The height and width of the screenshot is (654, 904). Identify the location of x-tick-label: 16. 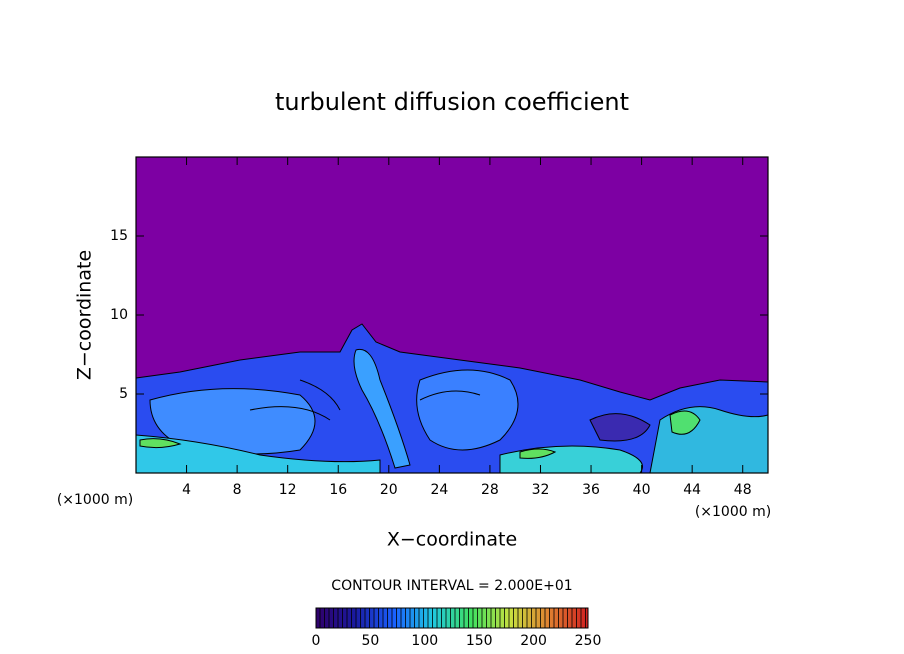
(338, 490).